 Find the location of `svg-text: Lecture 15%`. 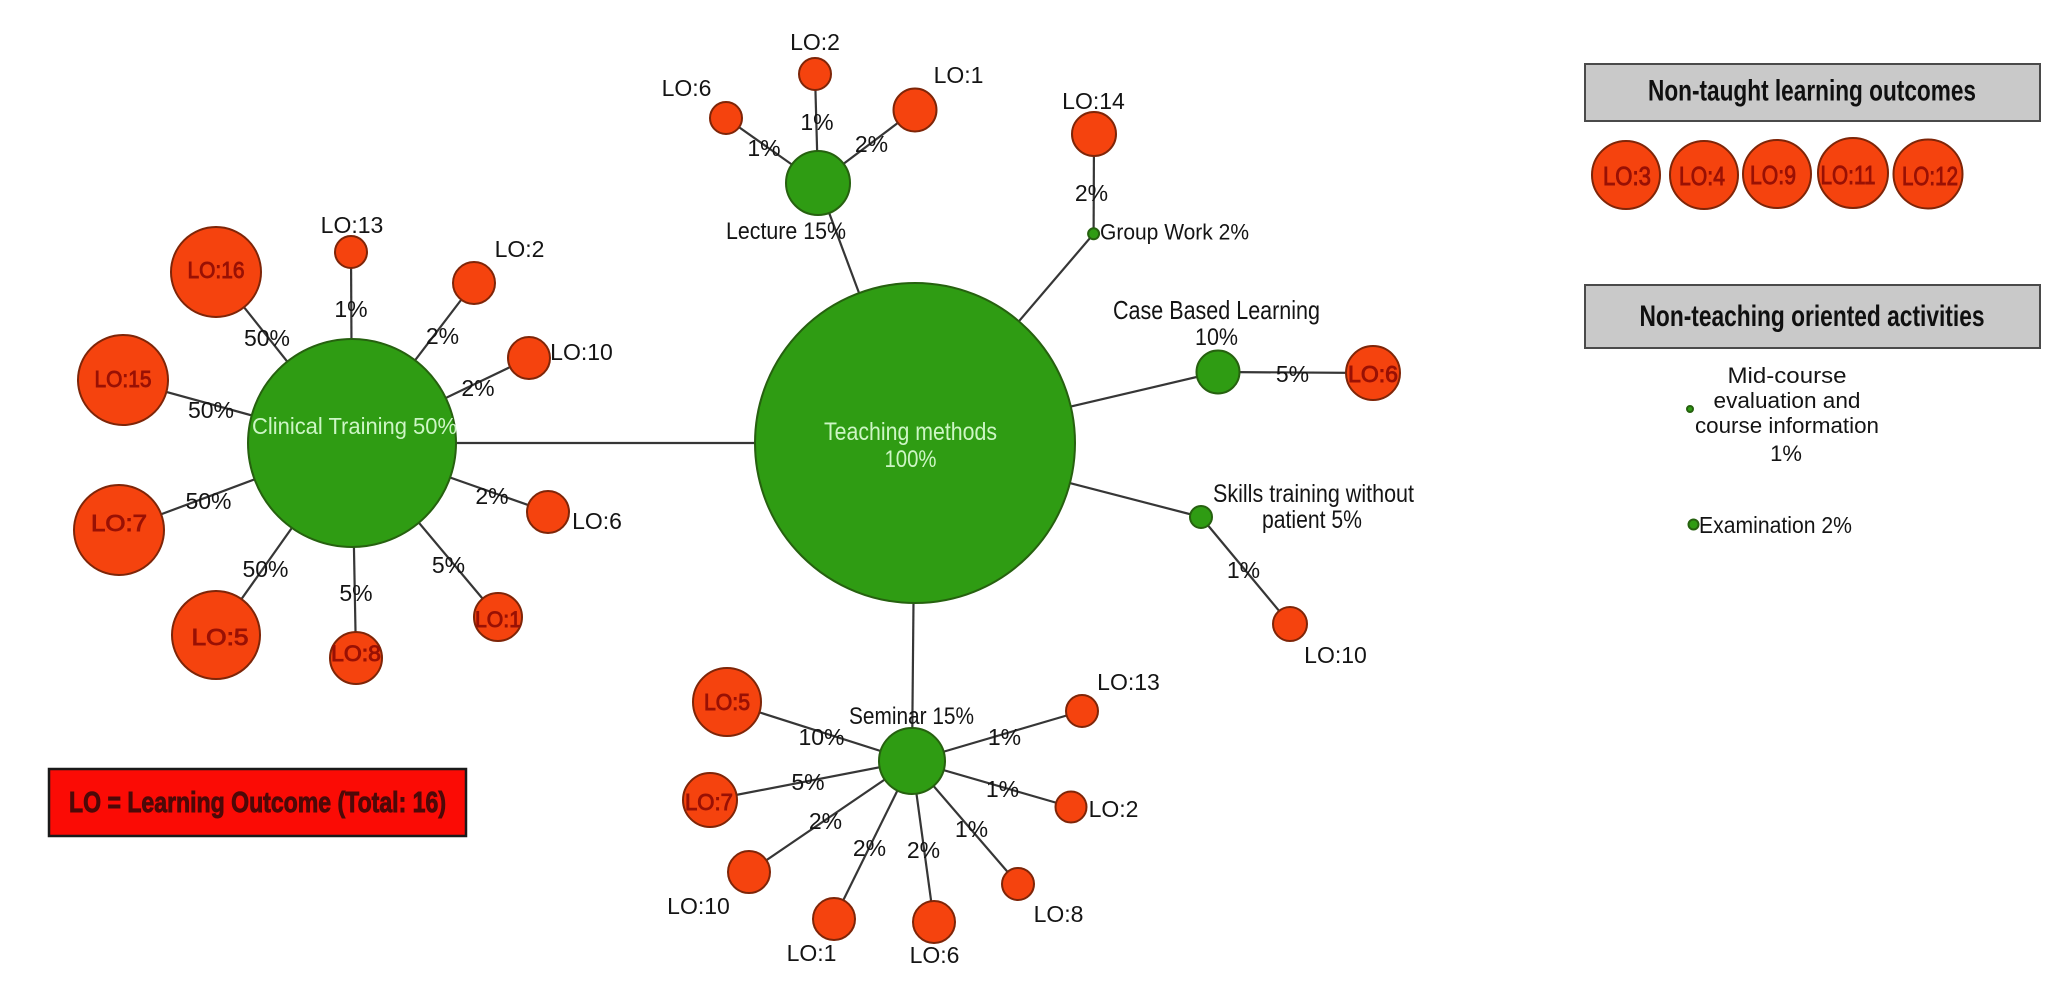

svg-text: Lecture 15% is located at coordinates (786, 231).